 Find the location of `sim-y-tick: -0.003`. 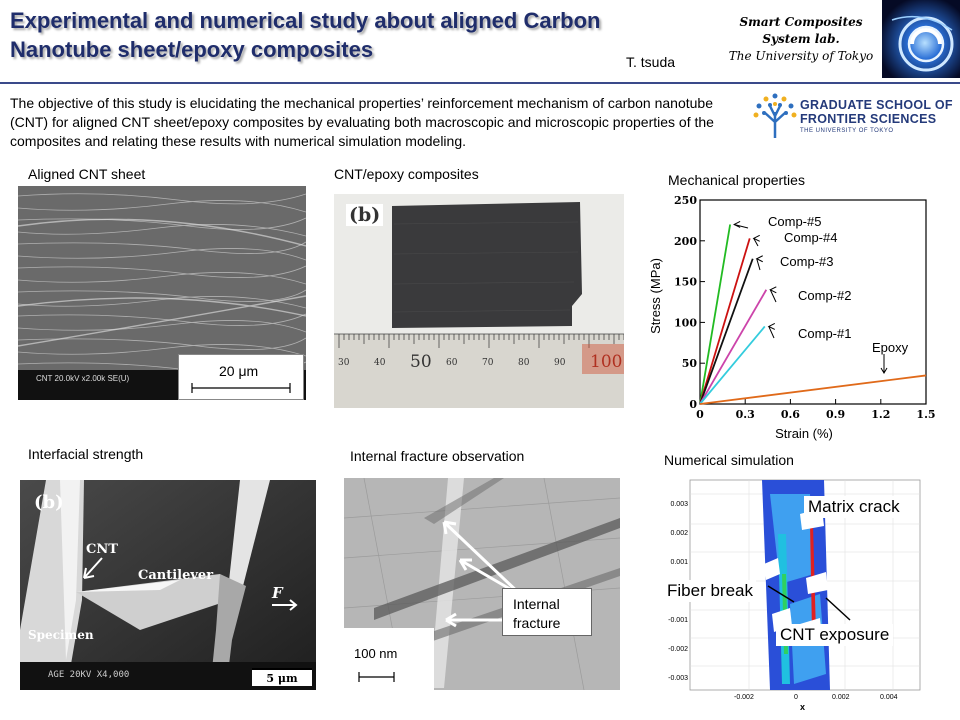

sim-y-tick: -0.003 is located at coordinates (678, 678).